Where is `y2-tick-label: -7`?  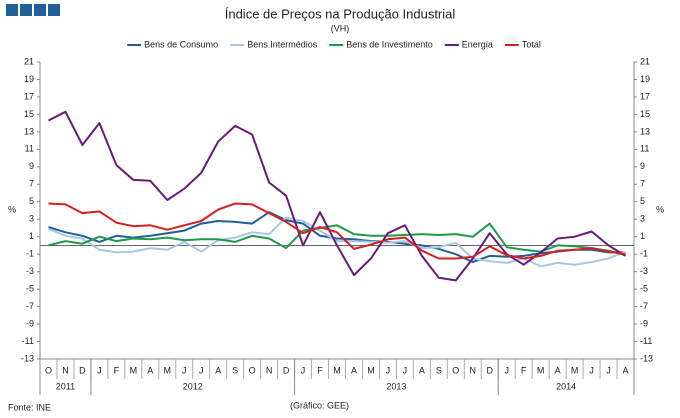
y2-tick-label: -7 is located at coordinates (644, 306).